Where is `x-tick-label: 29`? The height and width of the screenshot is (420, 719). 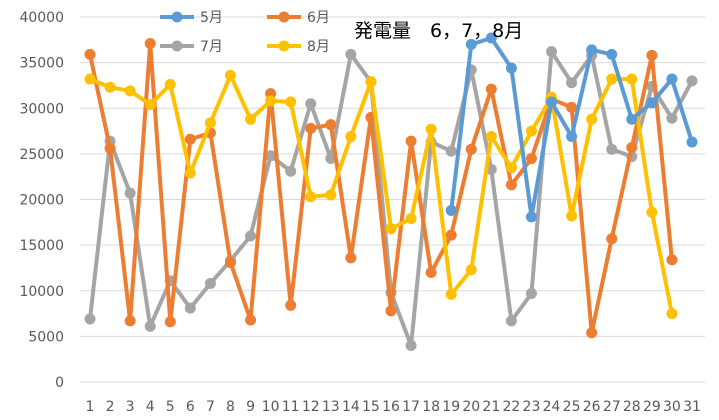 x-tick-label: 29 is located at coordinates (652, 407).